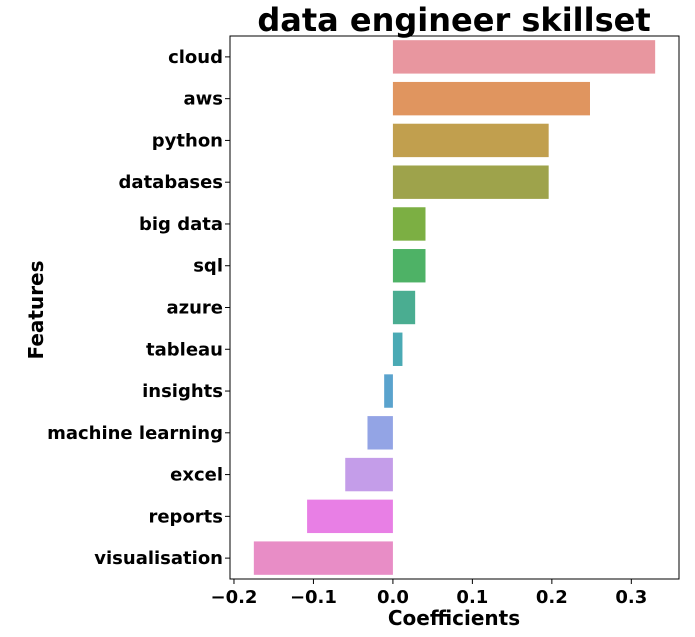  I want to click on y-category-label: machine learning, so click(135, 433).